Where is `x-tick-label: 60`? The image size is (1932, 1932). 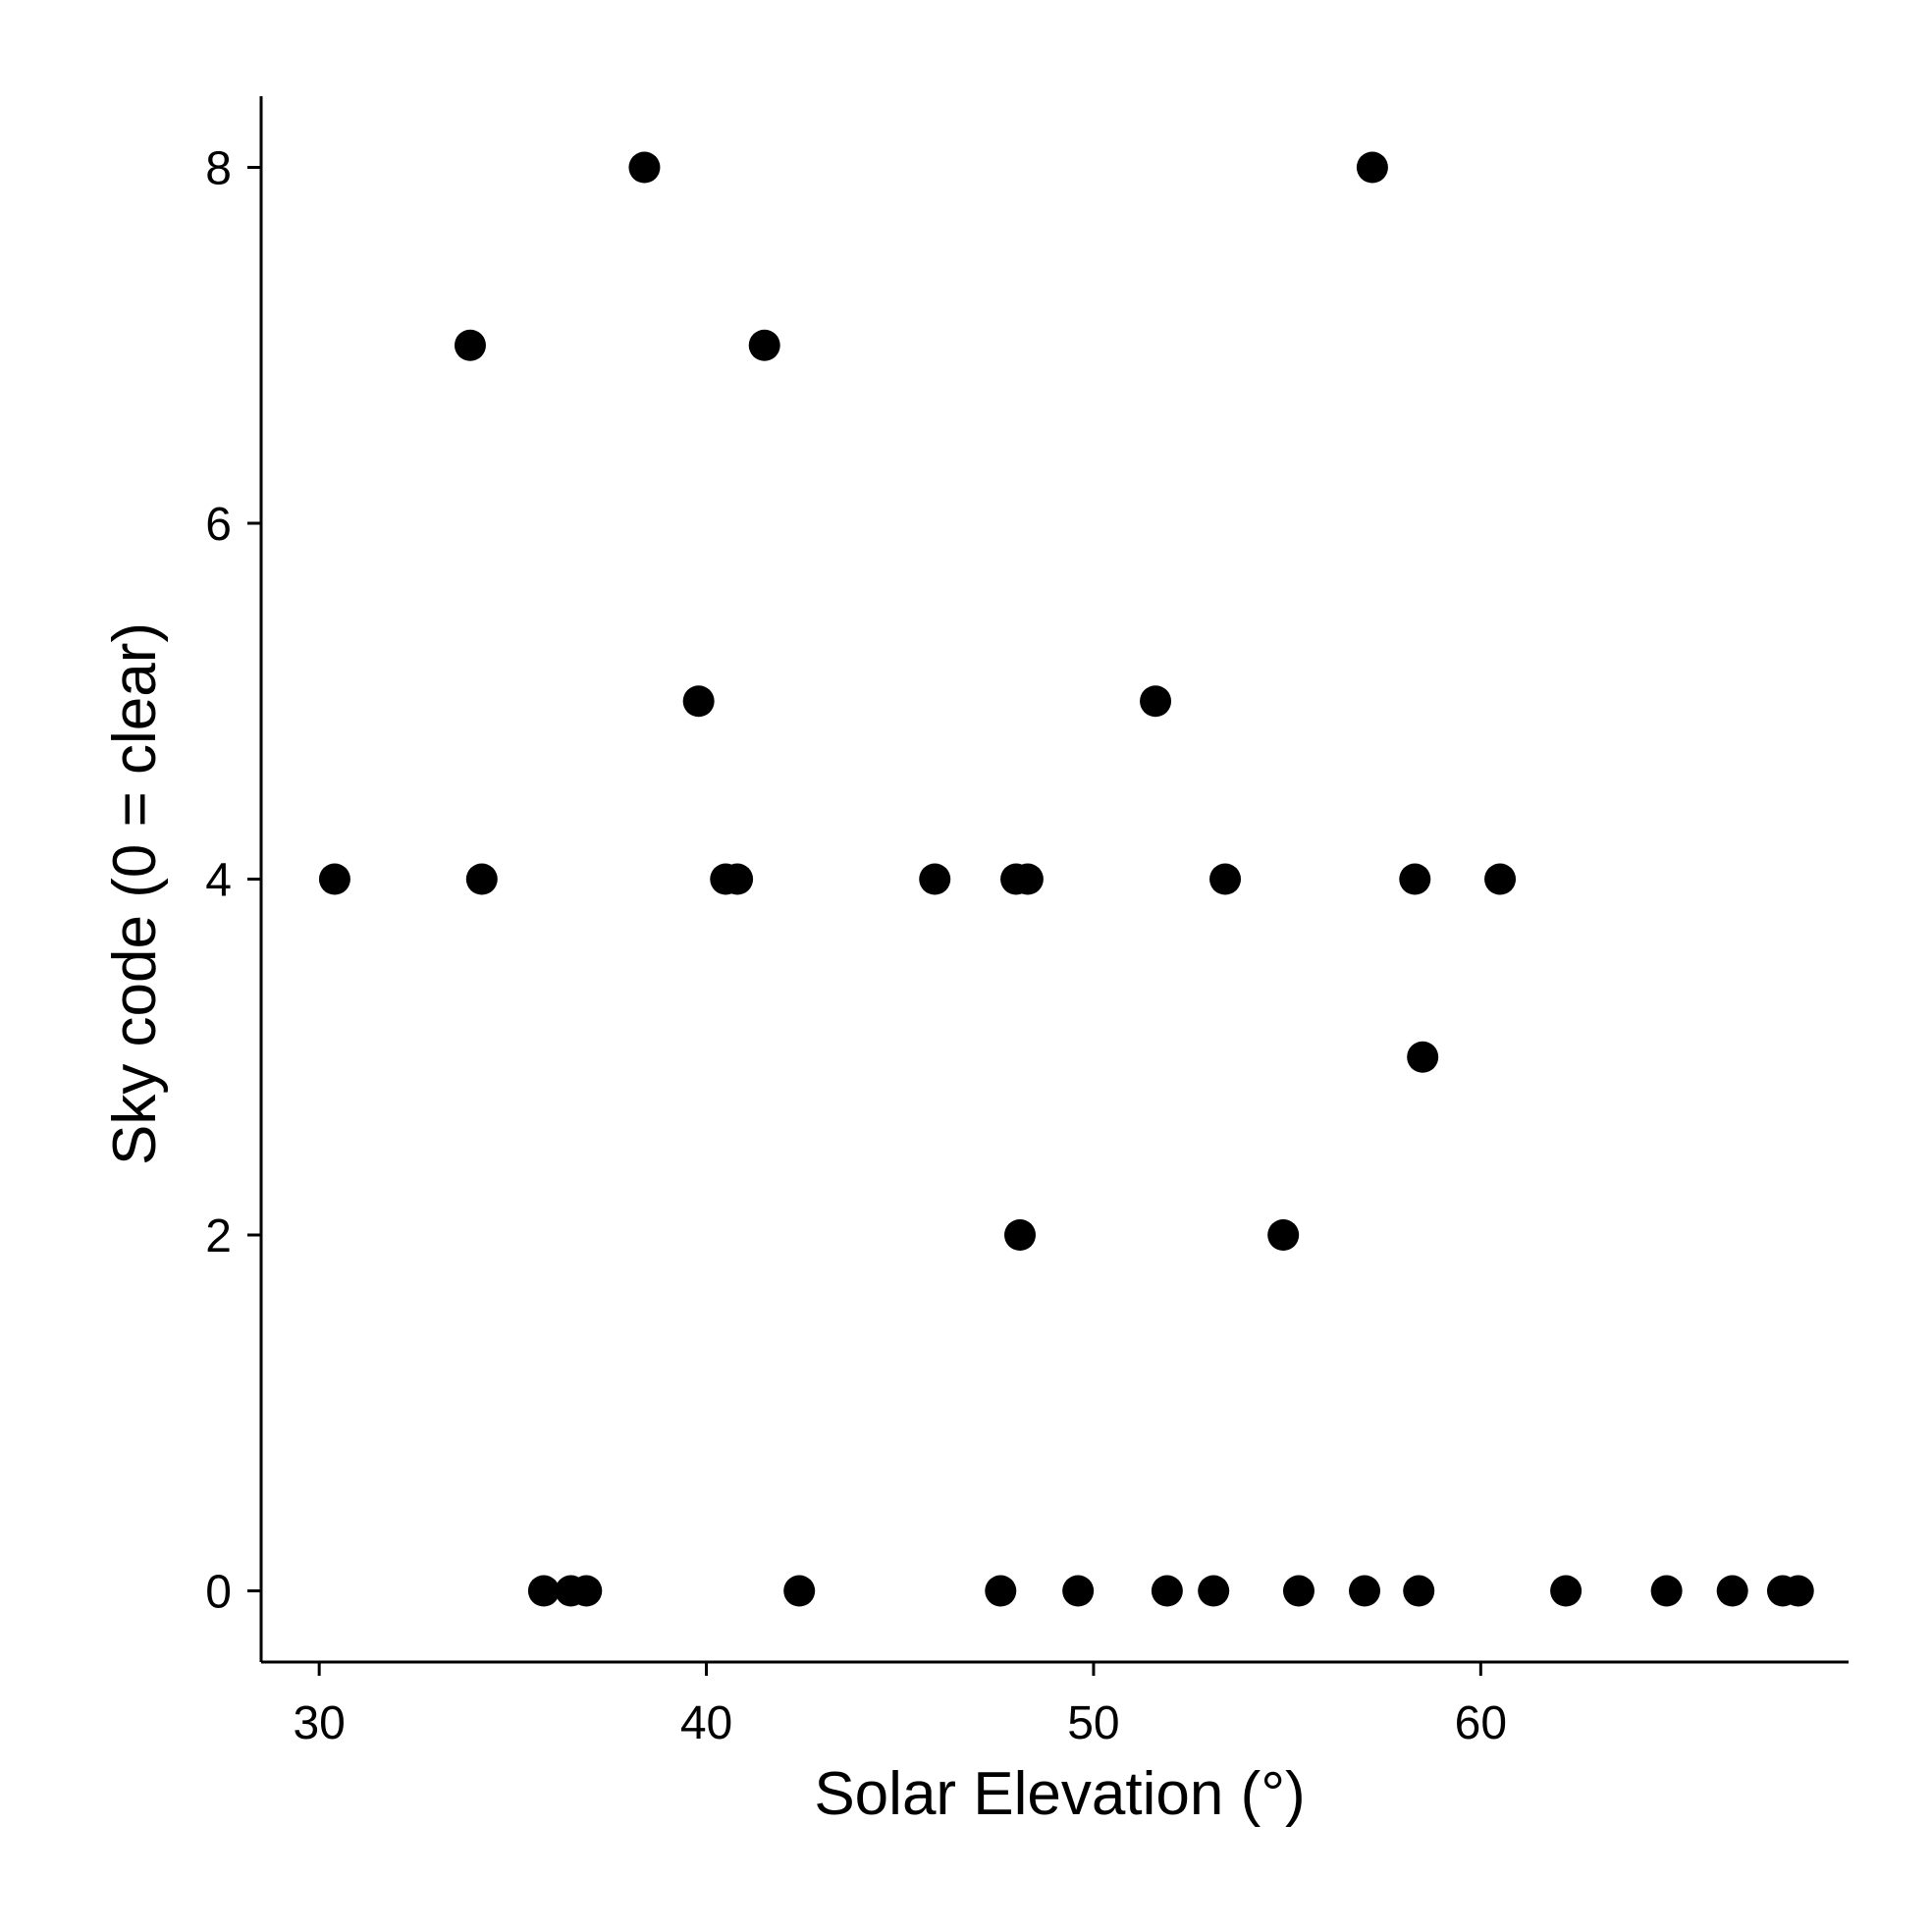
x-tick-label: 60 is located at coordinates (1481, 1723).